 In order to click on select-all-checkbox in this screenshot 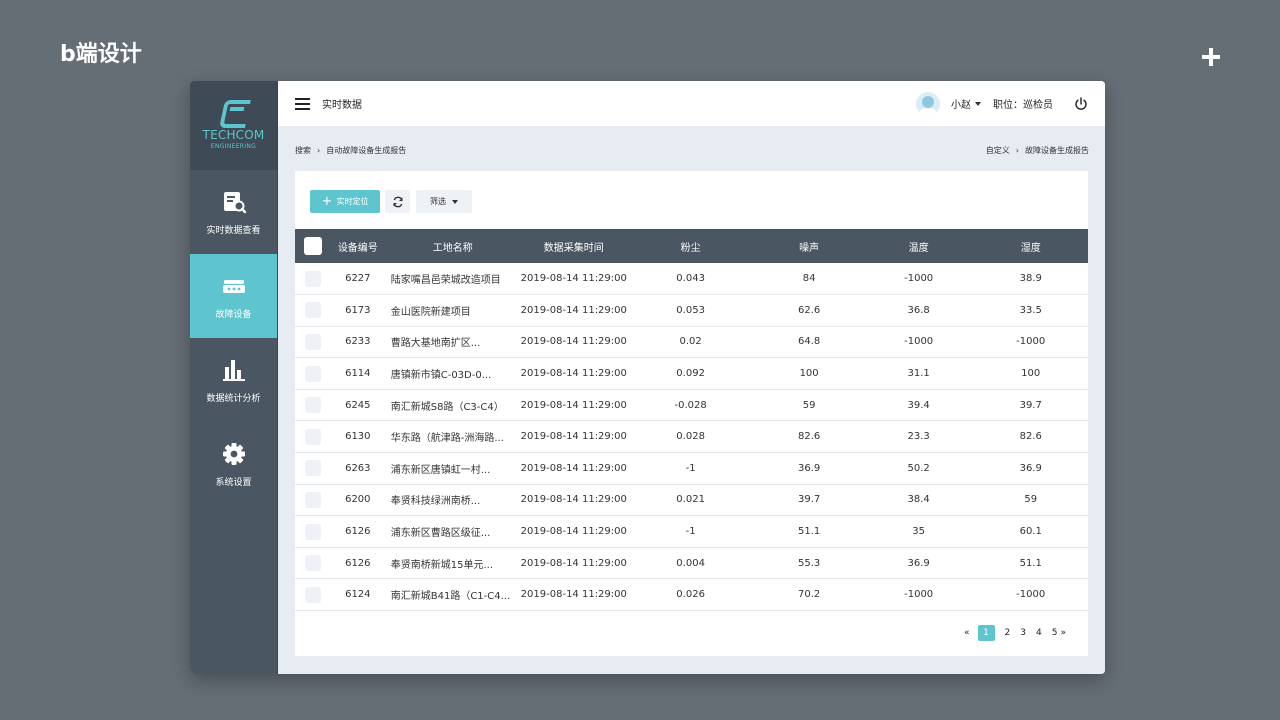, I will do `click(312, 246)`.